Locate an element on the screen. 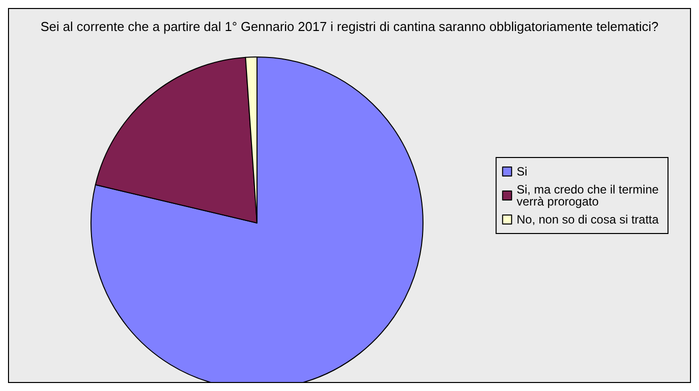 The height and width of the screenshot is (391, 699). legend-label: No, non so di cosa si tratta is located at coordinates (588, 219).